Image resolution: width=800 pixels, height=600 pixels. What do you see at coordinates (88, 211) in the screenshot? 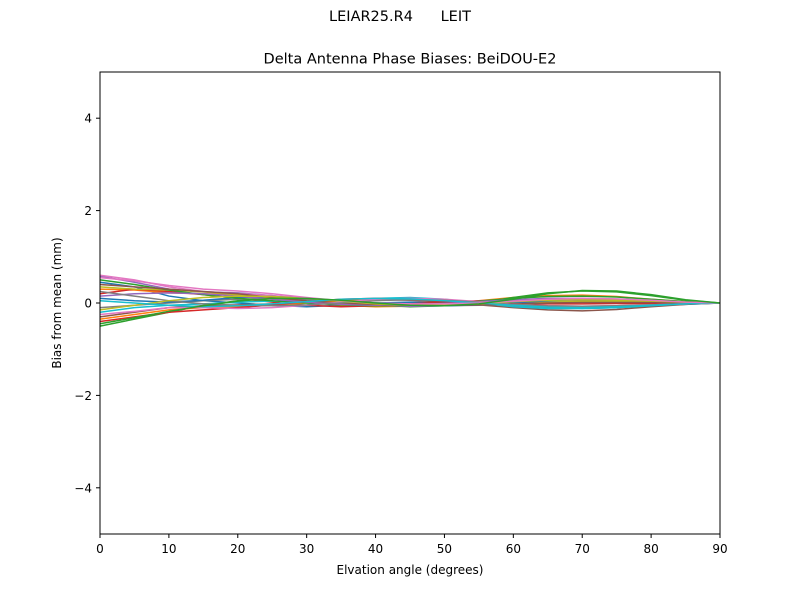
I see `y-tick-label: 2` at bounding box center [88, 211].